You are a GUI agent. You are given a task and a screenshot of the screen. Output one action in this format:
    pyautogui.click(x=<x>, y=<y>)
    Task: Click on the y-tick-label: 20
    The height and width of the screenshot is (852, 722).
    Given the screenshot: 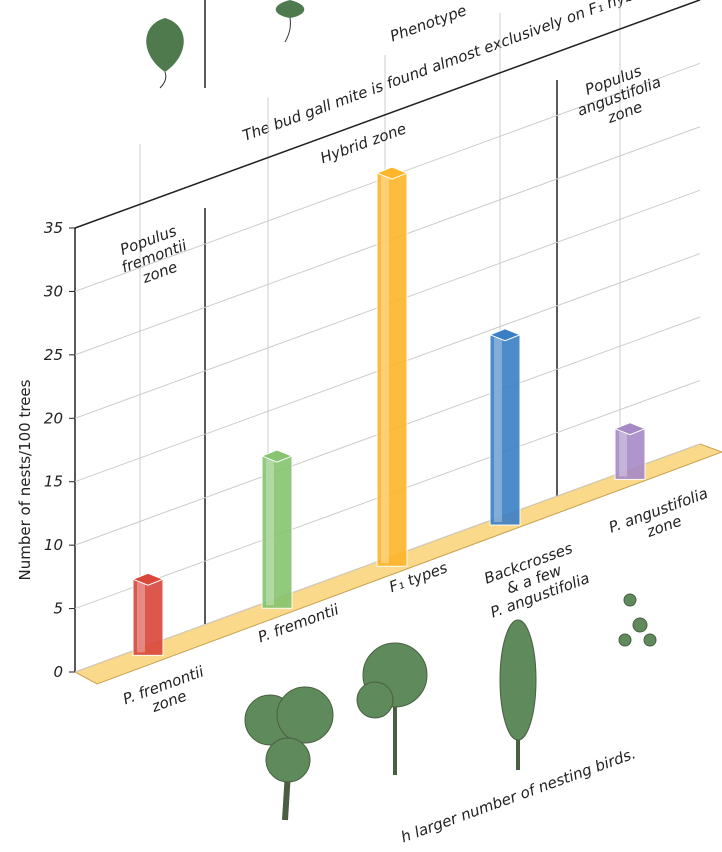 What is the action you would take?
    pyautogui.click(x=53, y=418)
    